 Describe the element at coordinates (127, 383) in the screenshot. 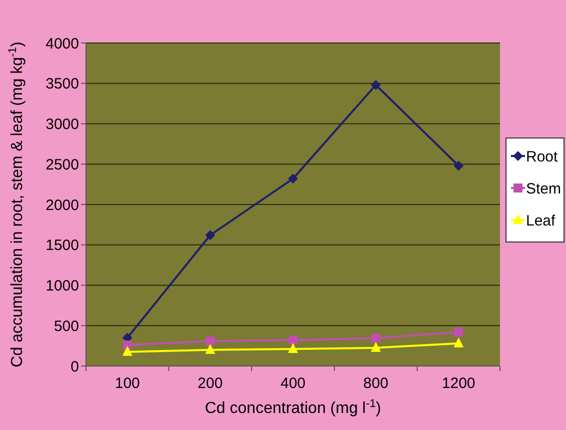

I see `x-tick-label: 100` at that location.